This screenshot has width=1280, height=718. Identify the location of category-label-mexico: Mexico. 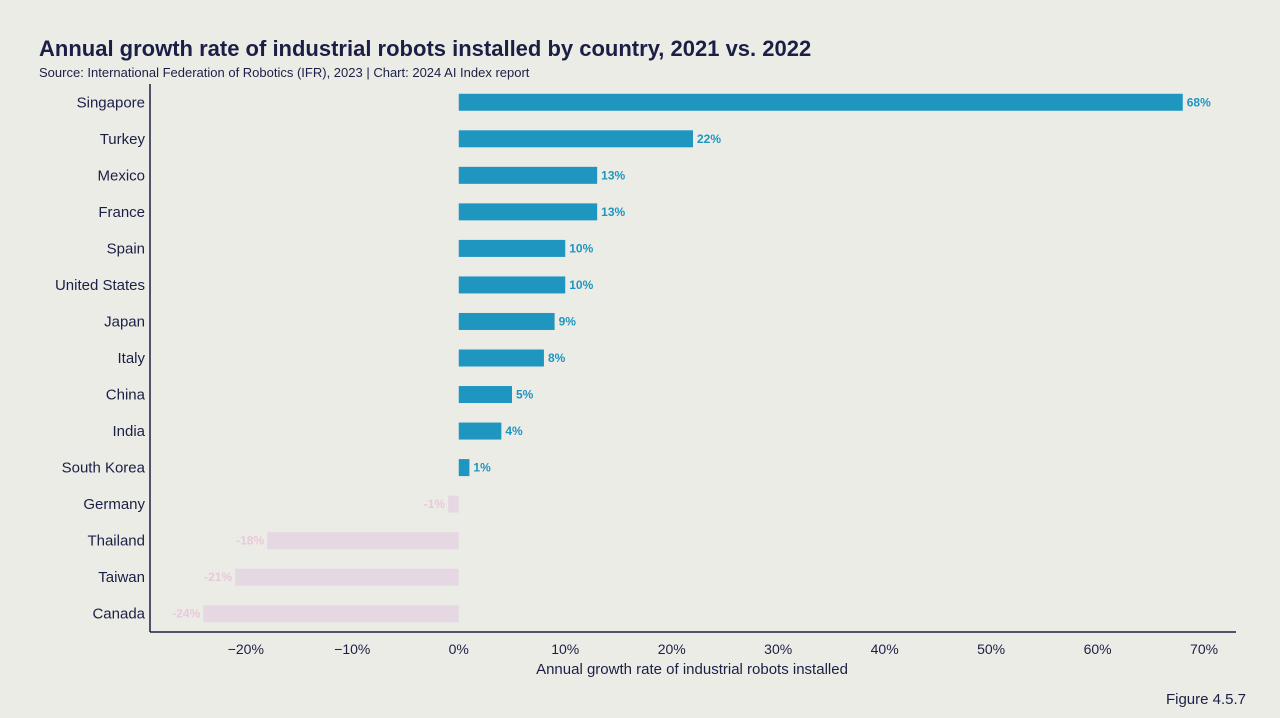
(121, 175).